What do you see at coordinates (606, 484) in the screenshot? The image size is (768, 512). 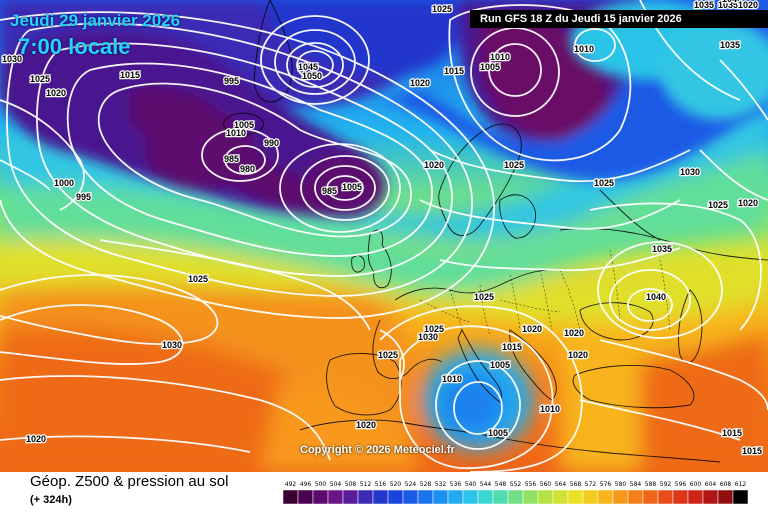 I see `scale-label: 576` at bounding box center [606, 484].